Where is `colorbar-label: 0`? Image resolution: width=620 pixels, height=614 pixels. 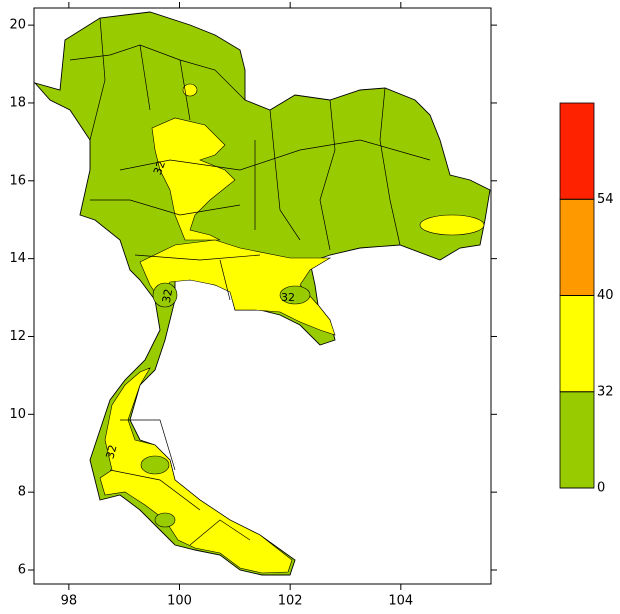 colorbar-label: 0 is located at coordinates (601, 488).